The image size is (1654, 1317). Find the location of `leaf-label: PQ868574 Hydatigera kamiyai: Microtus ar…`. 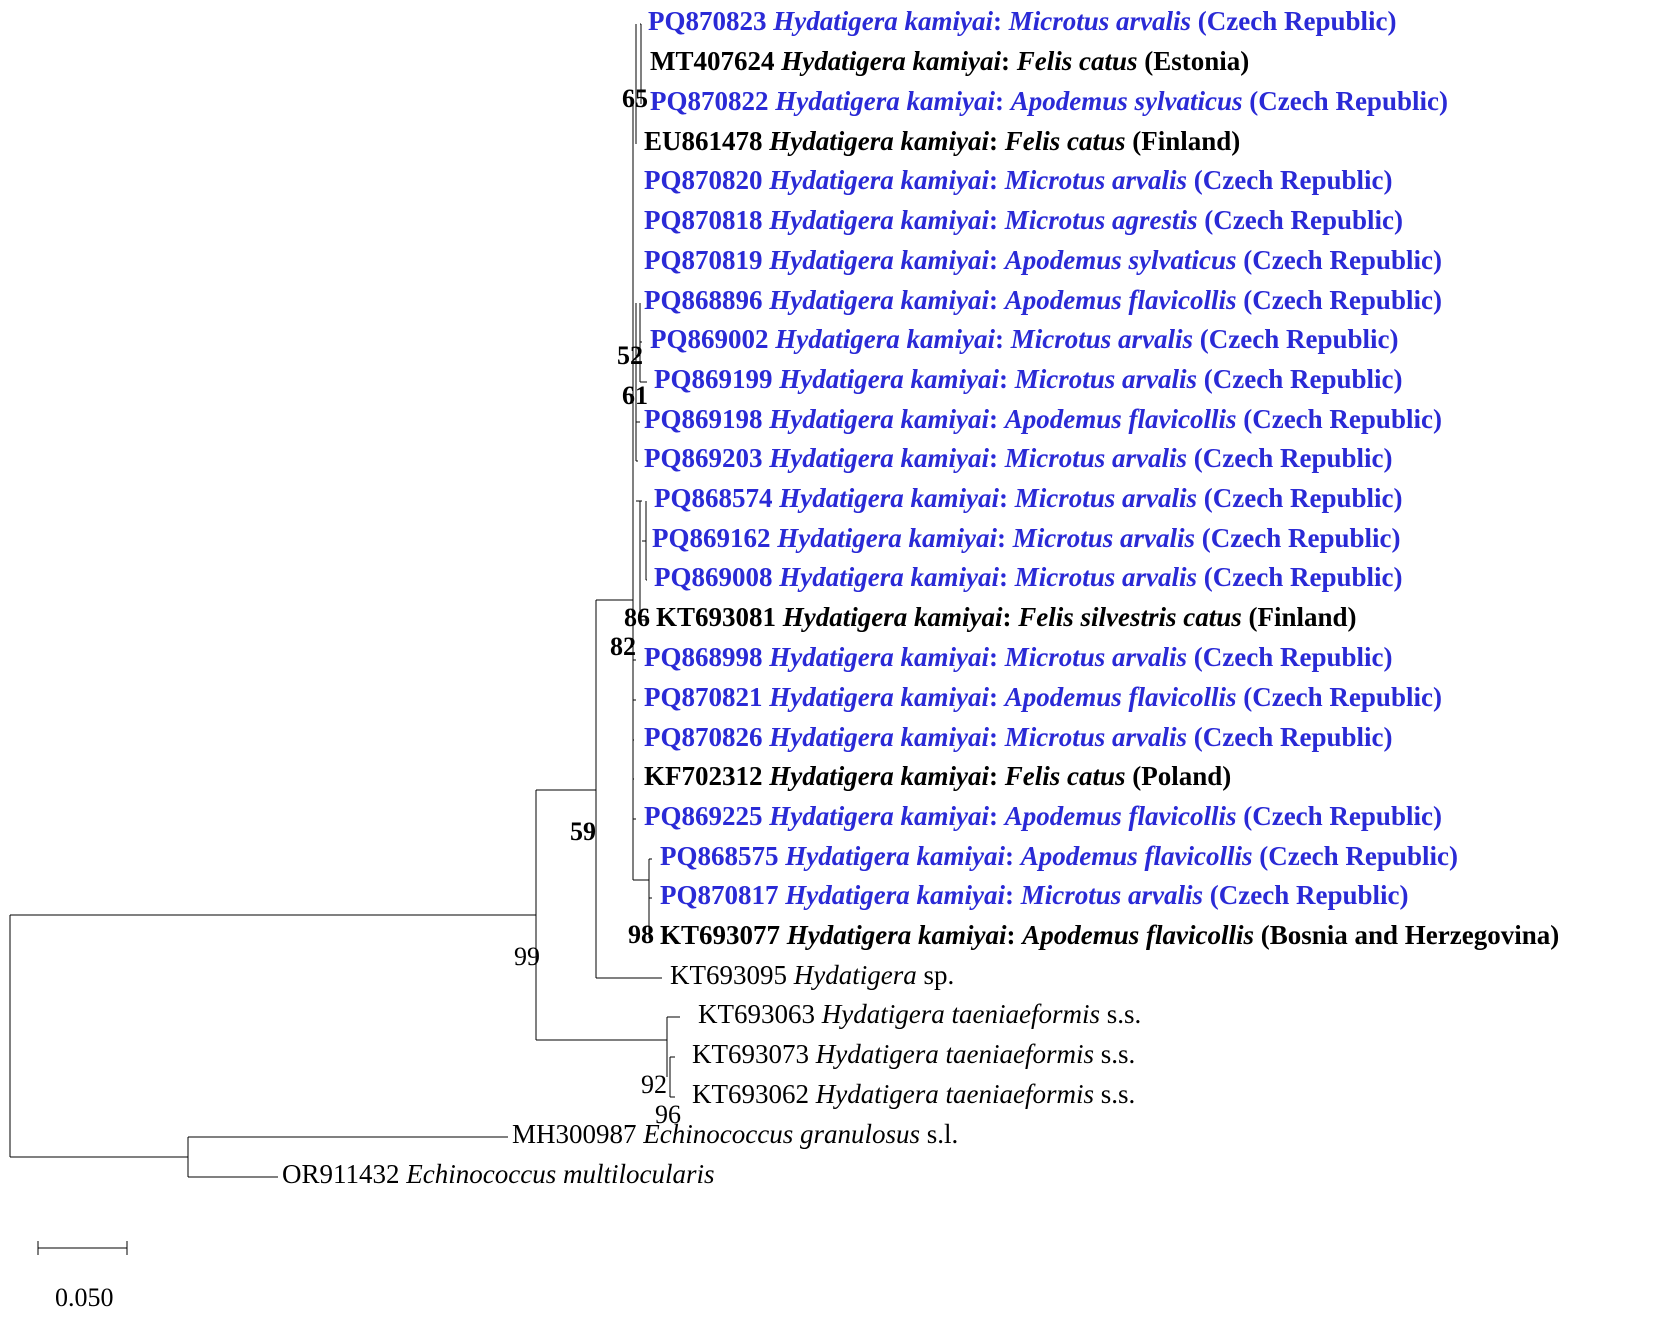

leaf-label: PQ868574 Hydatigera kamiyai: Microtus ar… is located at coordinates (1028, 498).